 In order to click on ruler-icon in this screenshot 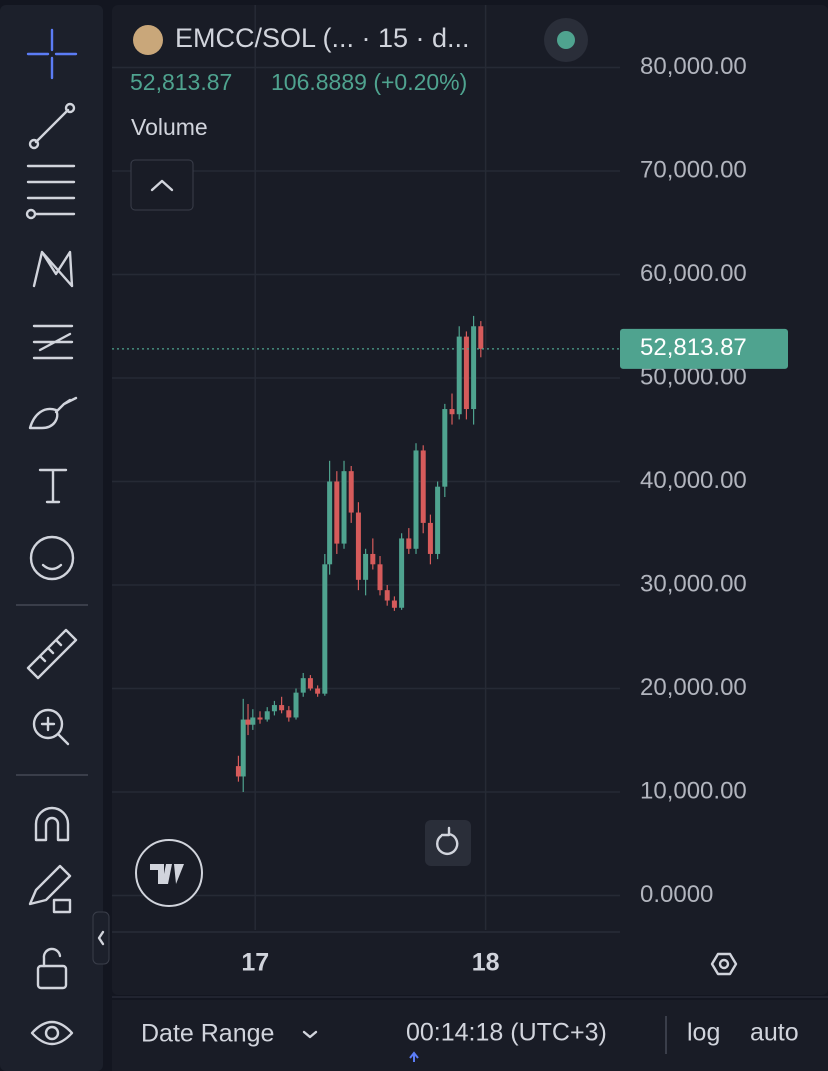, I will do `click(52, 654)`.